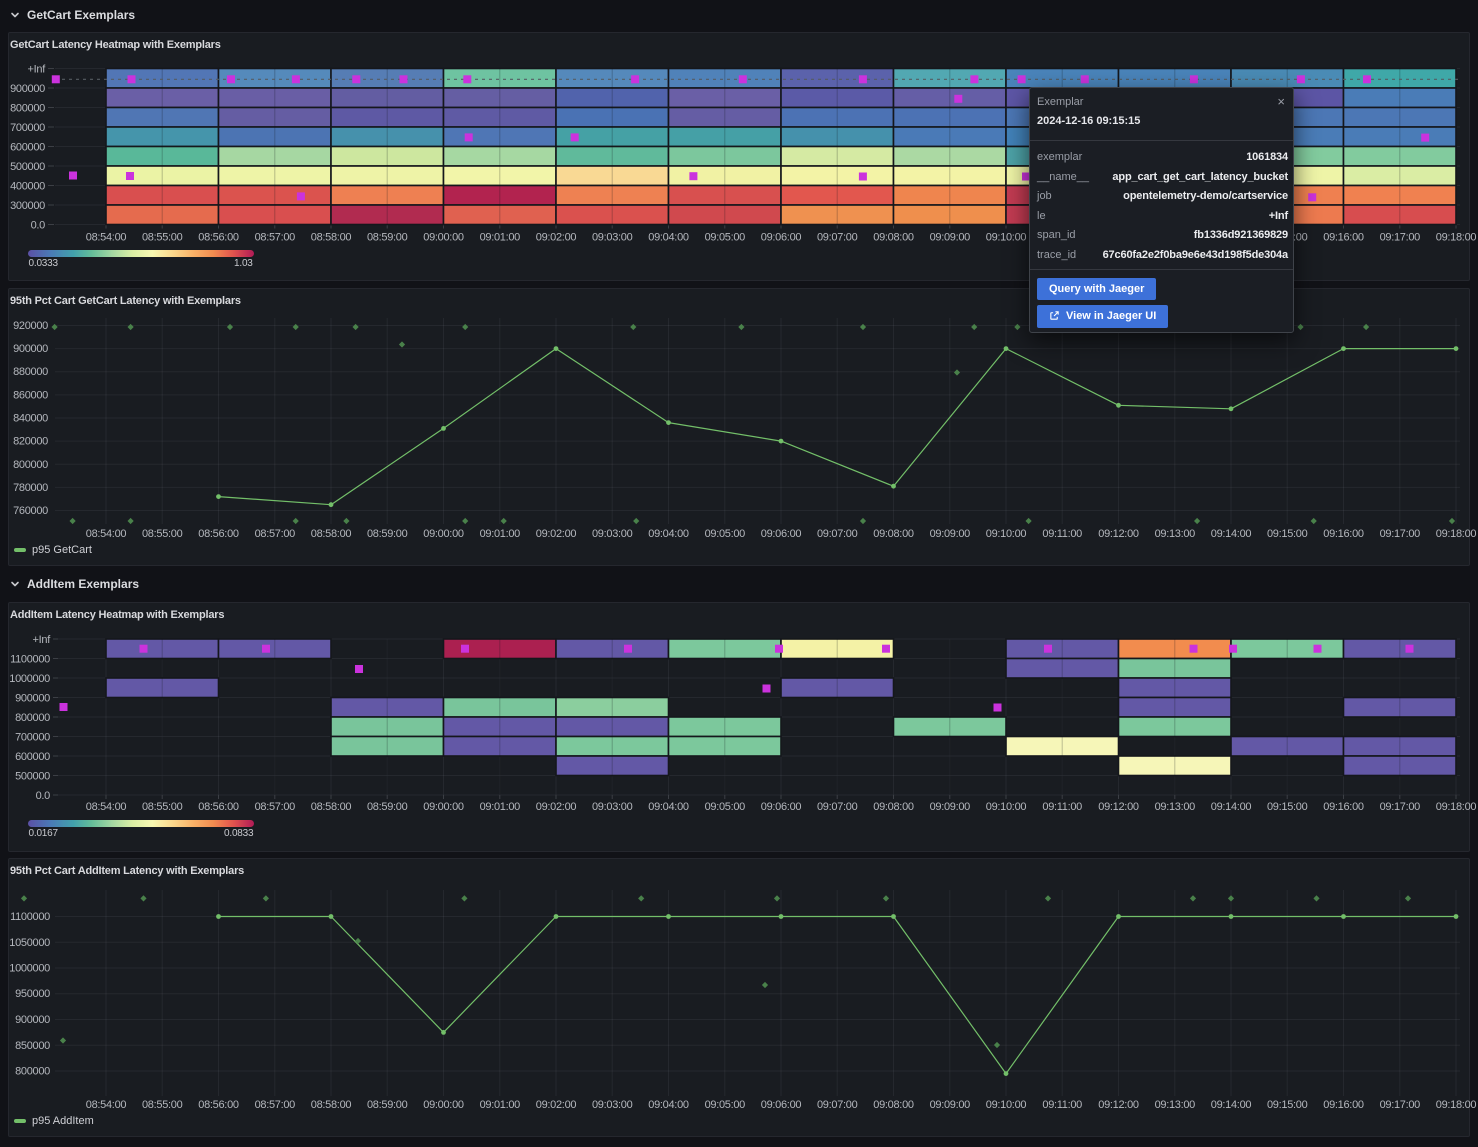 The width and height of the screenshot is (1478, 1147). Describe the element at coordinates (37, 70) in the screenshot. I see `svg-text: +Inf` at that location.